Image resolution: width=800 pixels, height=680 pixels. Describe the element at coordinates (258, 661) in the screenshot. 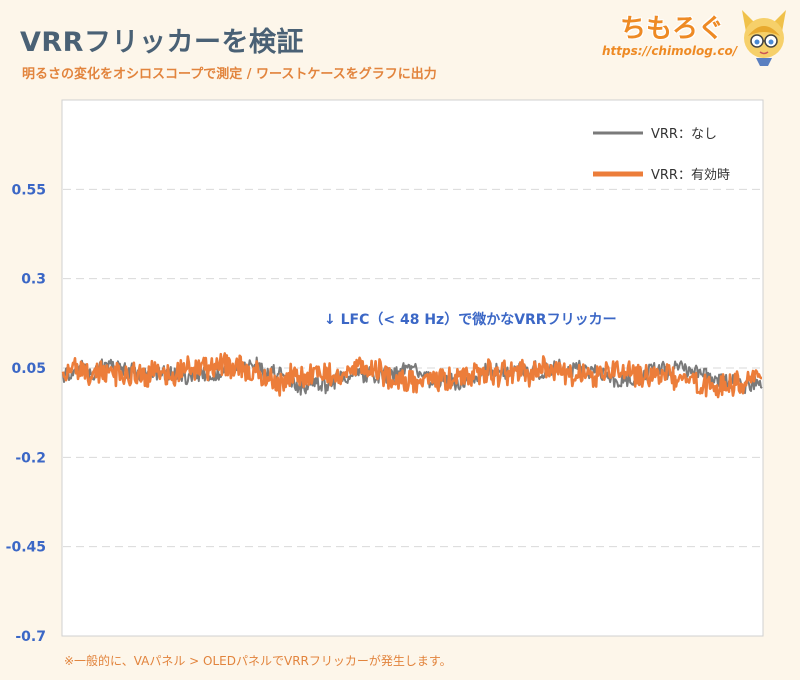

I see `footnote: ※一般的に、VAパネル > OLEDパネルでVRRフリッカーが発生します。` at that location.